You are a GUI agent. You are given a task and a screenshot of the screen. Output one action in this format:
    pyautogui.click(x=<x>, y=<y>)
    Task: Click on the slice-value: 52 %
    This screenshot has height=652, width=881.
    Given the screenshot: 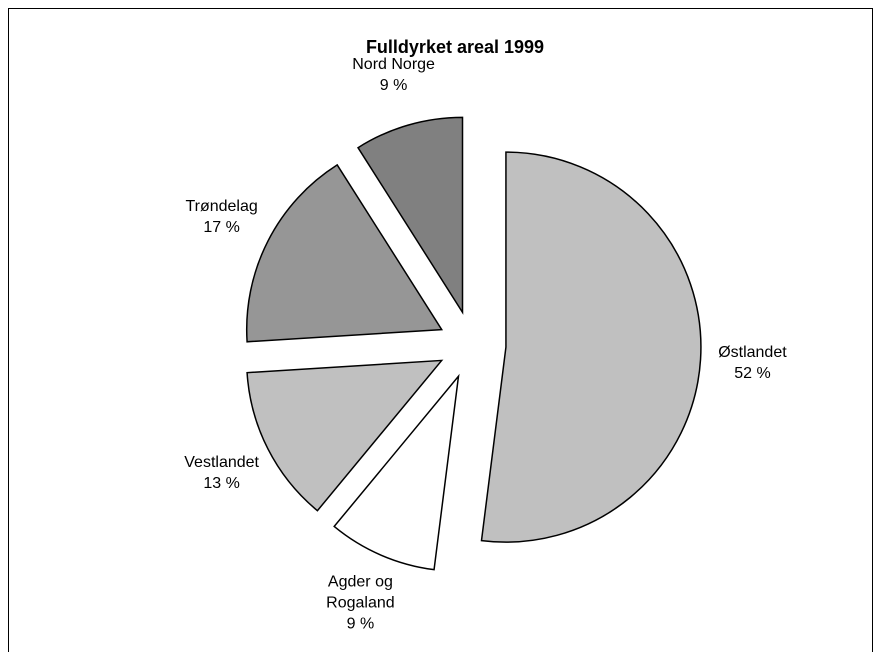 What is the action you would take?
    pyautogui.click(x=752, y=373)
    